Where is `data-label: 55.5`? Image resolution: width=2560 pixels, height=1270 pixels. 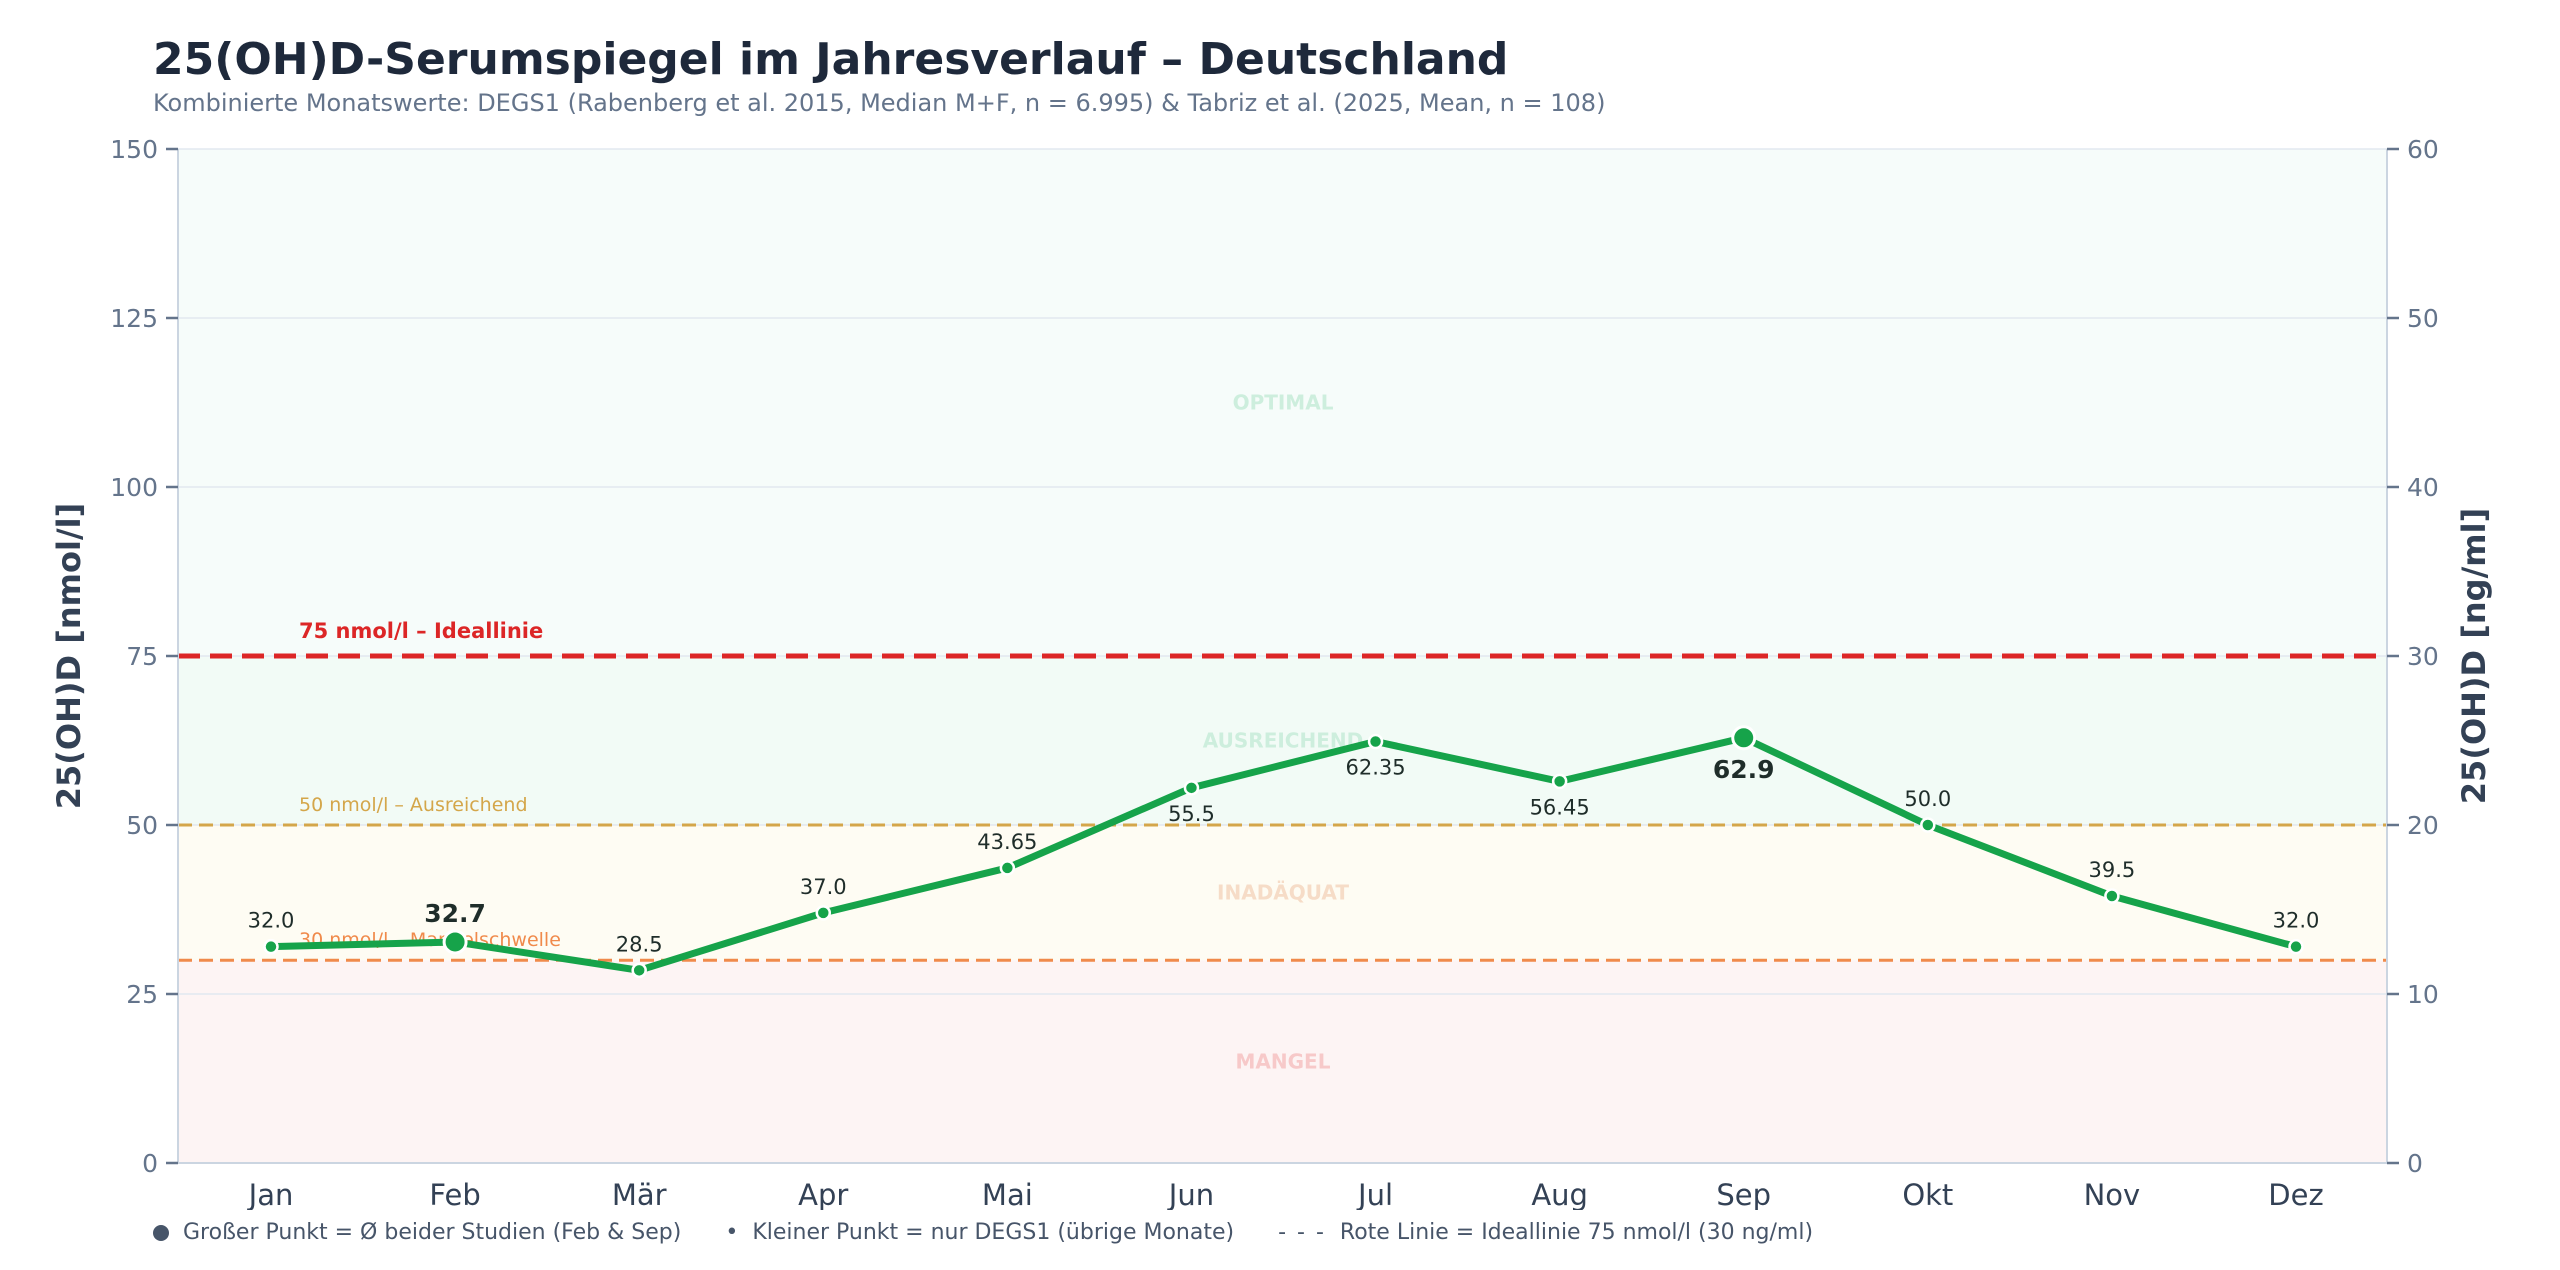
data-label: 55.5 is located at coordinates (1191, 814).